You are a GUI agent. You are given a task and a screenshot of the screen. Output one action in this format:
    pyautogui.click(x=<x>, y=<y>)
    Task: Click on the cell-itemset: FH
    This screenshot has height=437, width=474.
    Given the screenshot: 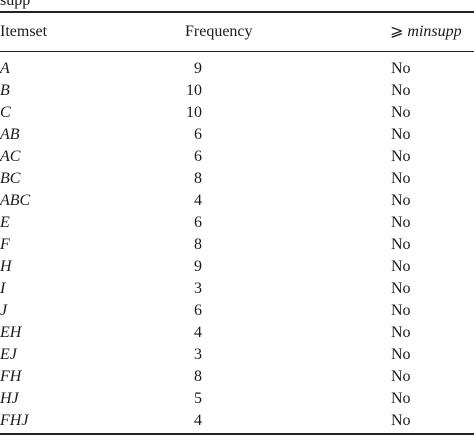 What is the action you would take?
    pyautogui.click(x=11, y=376)
    